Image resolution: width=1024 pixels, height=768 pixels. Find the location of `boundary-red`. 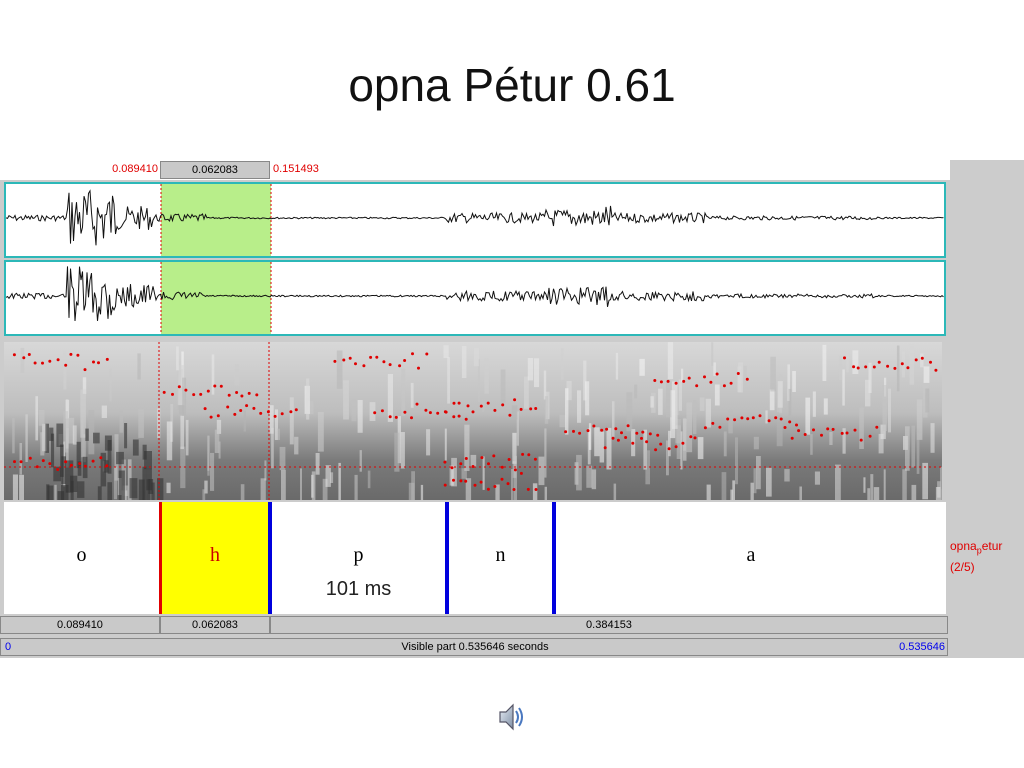

boundary-red is located at coordinates (160, 558).